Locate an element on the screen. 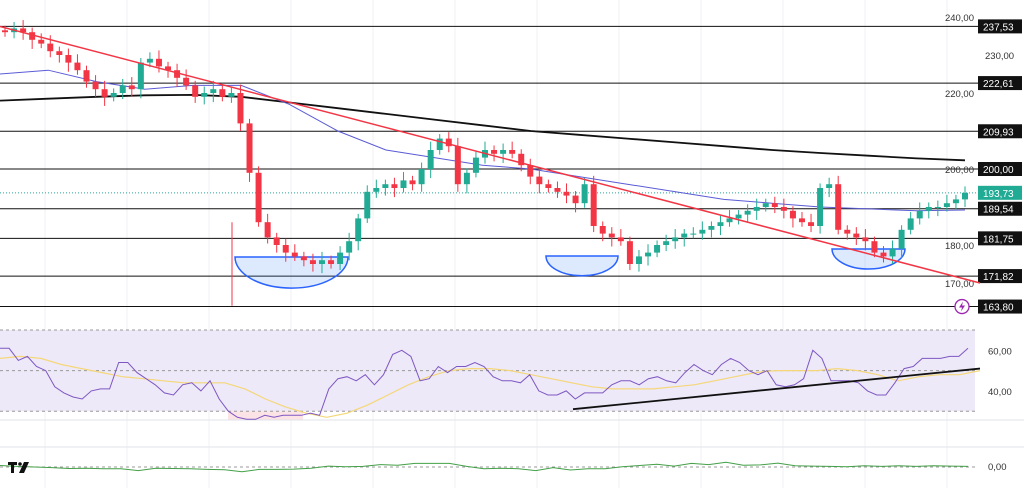  oscillator-tick-label: 0,00 is located at coordinates (997, 467).